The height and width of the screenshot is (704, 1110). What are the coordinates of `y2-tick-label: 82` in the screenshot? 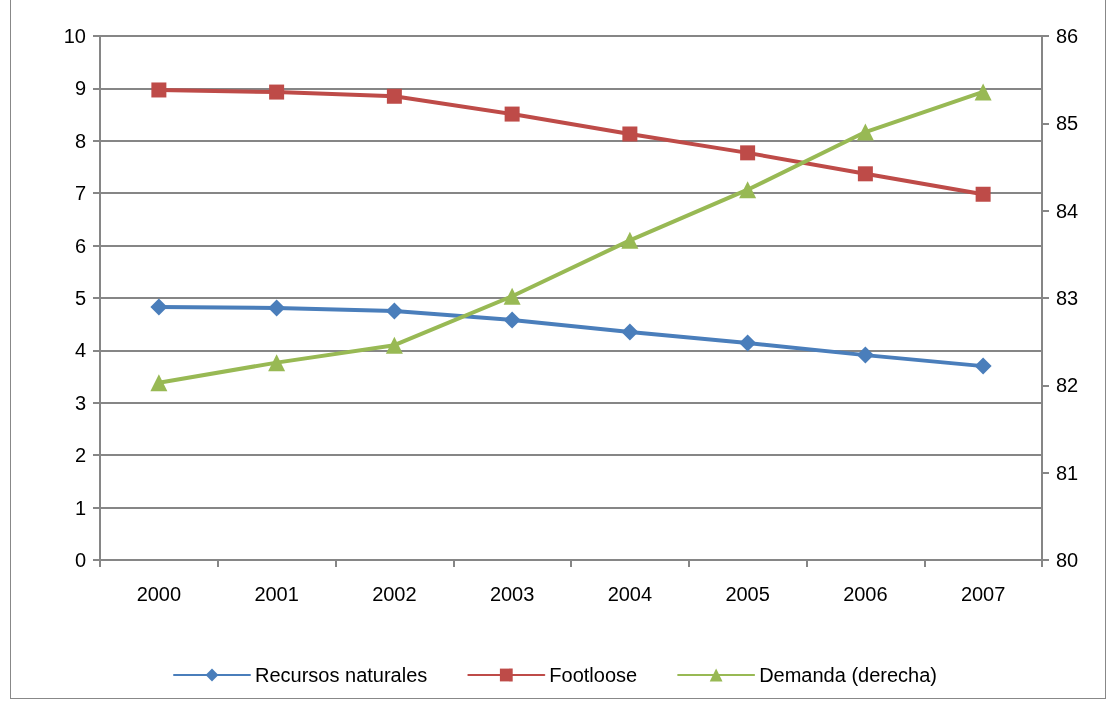 It's located at (1067, 385).